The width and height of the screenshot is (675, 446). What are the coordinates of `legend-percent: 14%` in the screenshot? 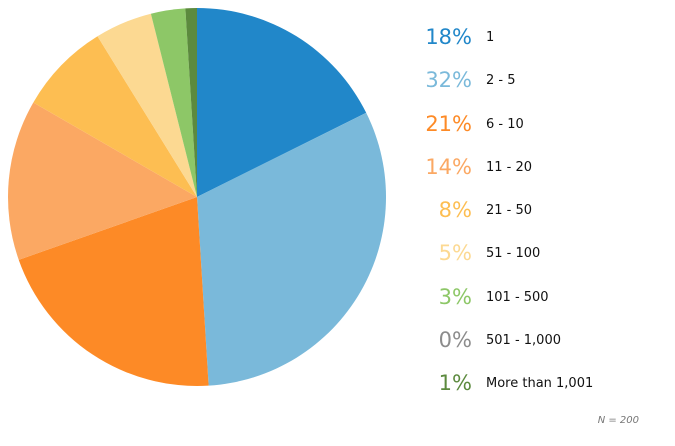 It's located at (448, 166).